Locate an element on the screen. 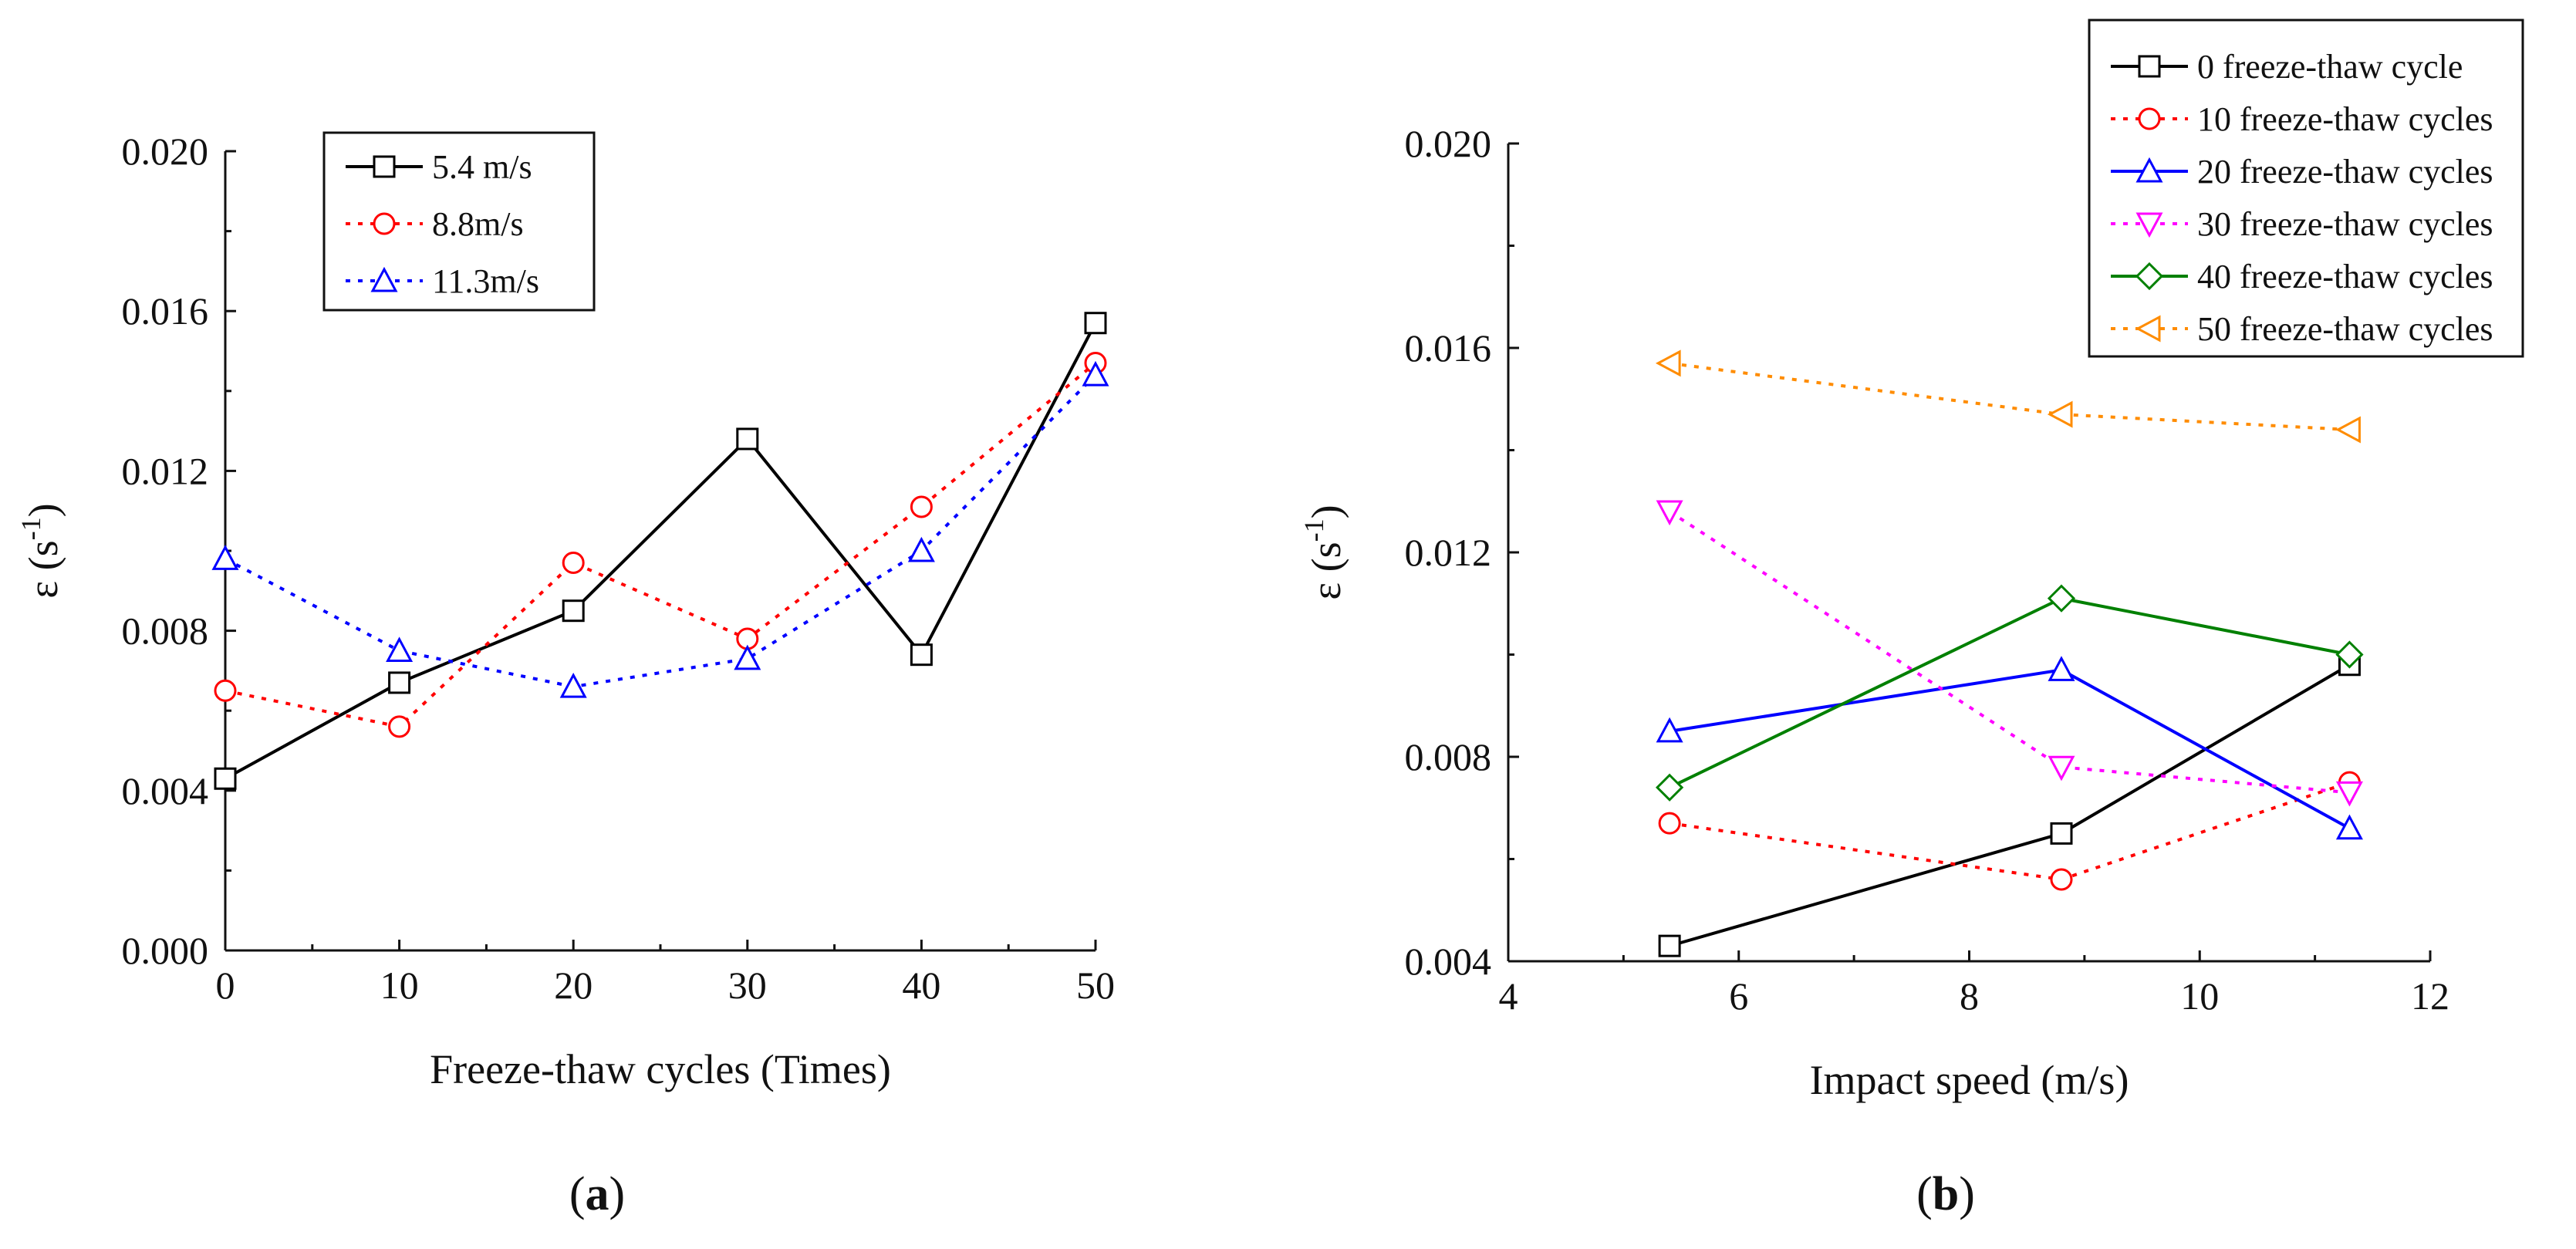  b-y-axis-title: ε (s-1) is located at coordinates (1323, 552).